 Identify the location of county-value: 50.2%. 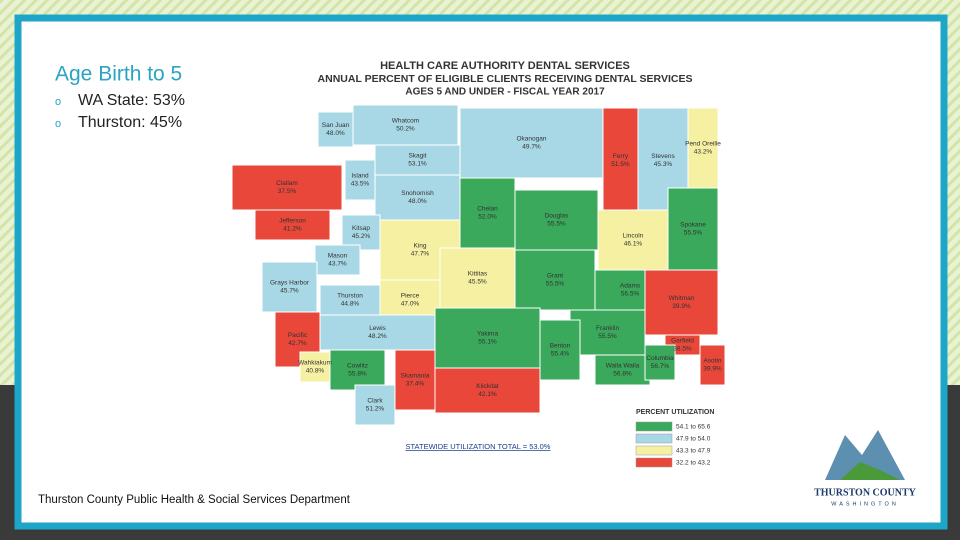
(405, 129).